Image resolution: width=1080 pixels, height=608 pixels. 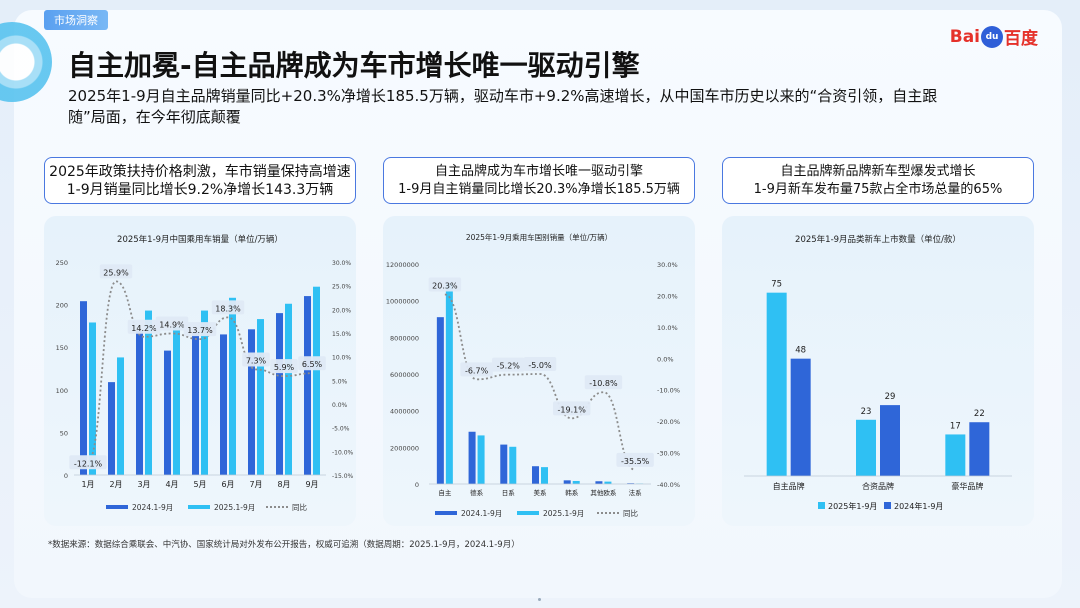 What do you see at coordinates (116, 272) in the screenshot?
I see `chart1-data-label-1: 25.9%` at bounding box center [116, 272].